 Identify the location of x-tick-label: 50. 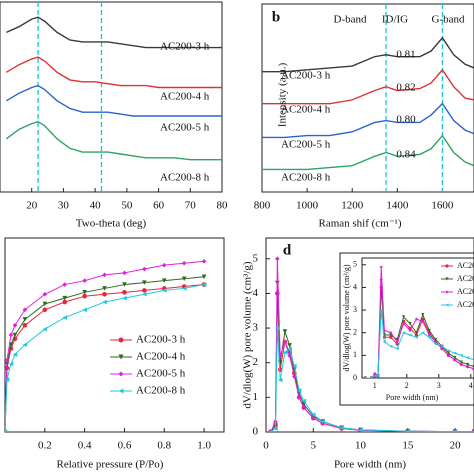
(127, 206).